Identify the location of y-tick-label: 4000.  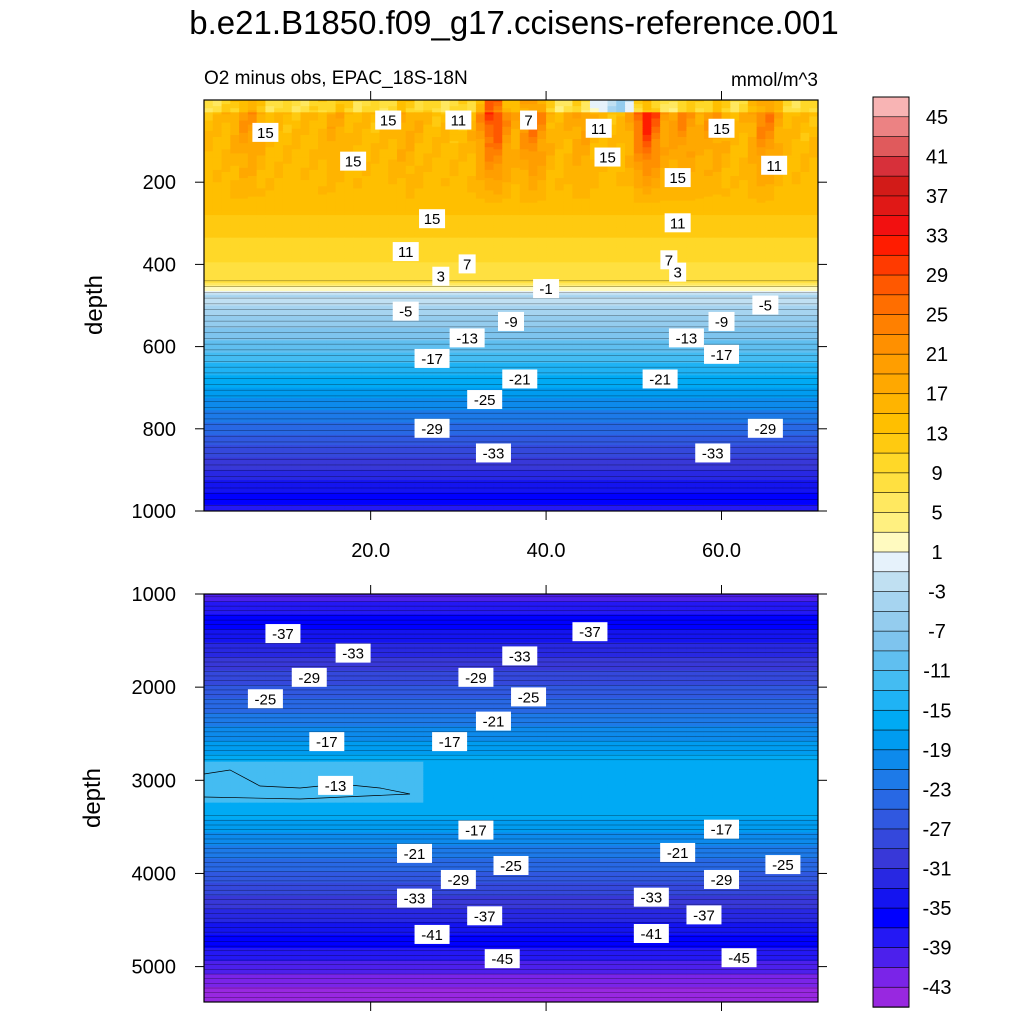
(154, 874).